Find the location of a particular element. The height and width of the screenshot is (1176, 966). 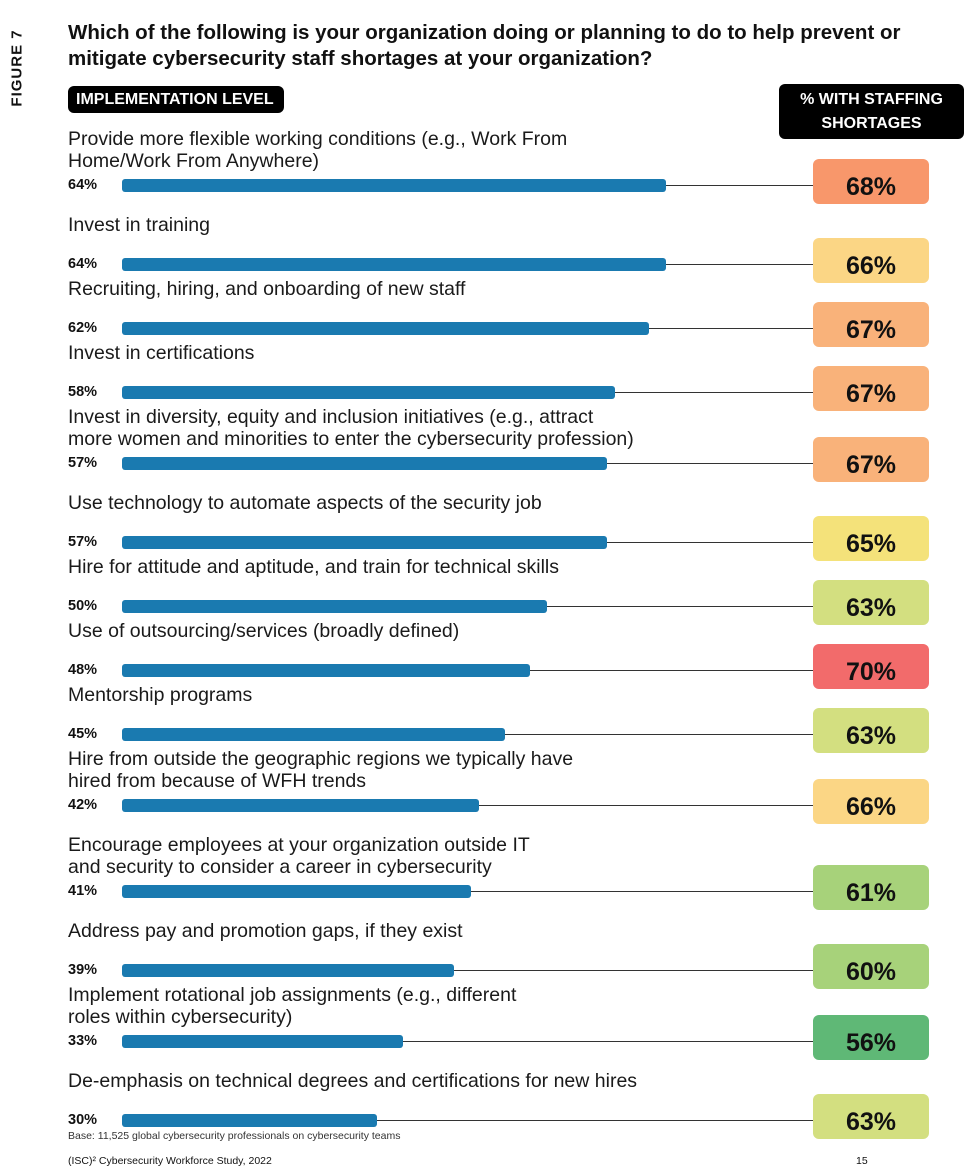

staffing-shortage-value-box: 65% is located at coordinates (871, 538).